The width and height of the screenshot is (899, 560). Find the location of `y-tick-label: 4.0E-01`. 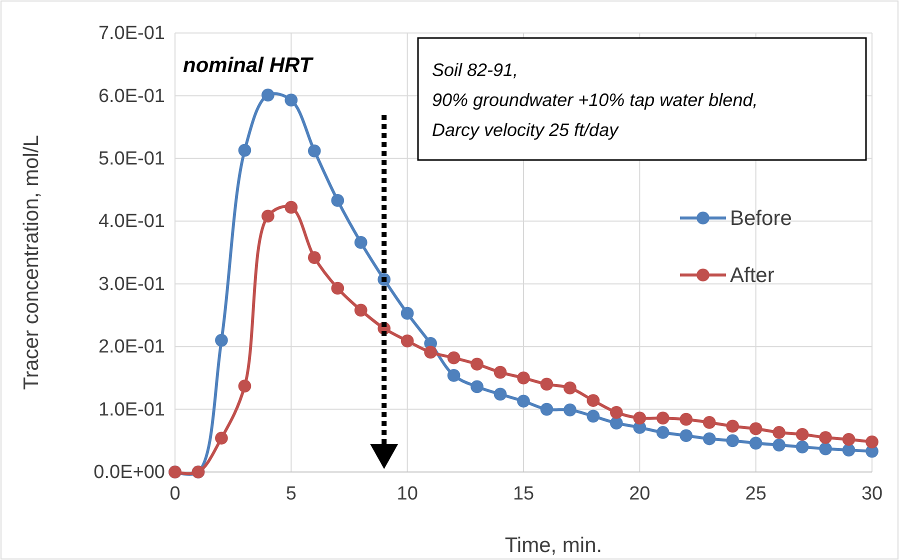

y-tick-label: 4.0E-01 is located at coordinates (131, 221).